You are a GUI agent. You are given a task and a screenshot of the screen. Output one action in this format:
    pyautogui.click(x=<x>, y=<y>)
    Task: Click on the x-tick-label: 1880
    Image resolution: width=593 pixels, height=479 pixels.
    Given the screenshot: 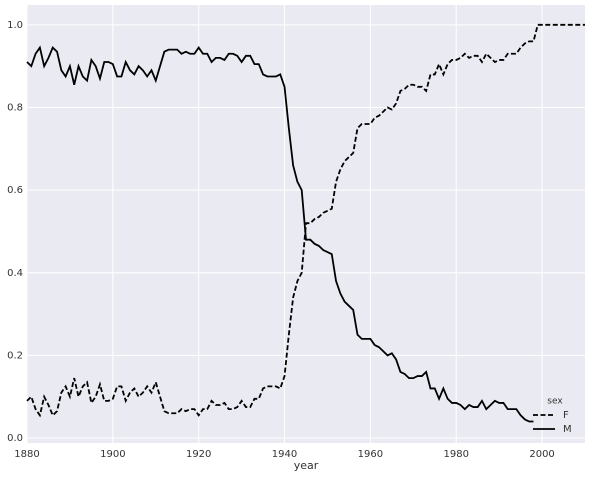 What is the action you would take?
    pyautogui.click(x=26, y=454)
    